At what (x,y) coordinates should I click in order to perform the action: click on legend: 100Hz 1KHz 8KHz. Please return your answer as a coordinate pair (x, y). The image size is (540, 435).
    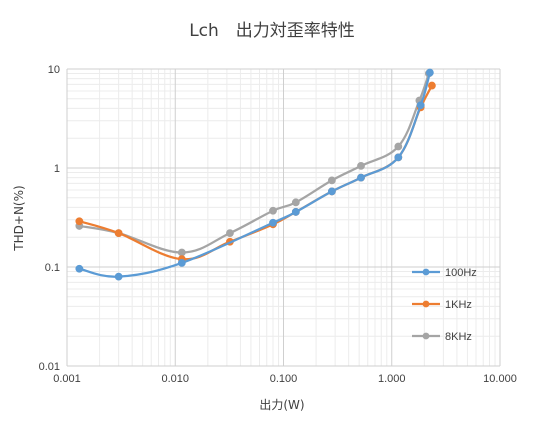
    Looking at the image, I should click on (444, 305).